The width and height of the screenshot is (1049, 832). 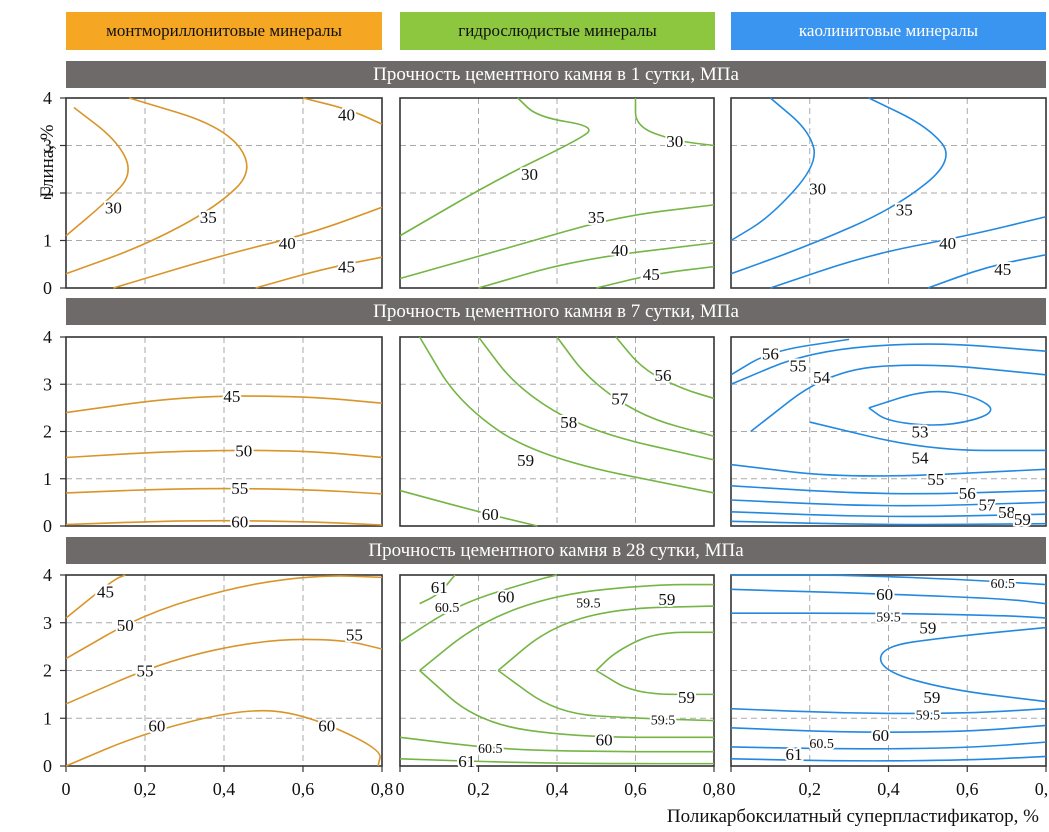 What do you see at coordinates (224, 30) in the screenshot?
I see `legend-label: монтмориллонитовые минералы` at bounding box center [224, 30].